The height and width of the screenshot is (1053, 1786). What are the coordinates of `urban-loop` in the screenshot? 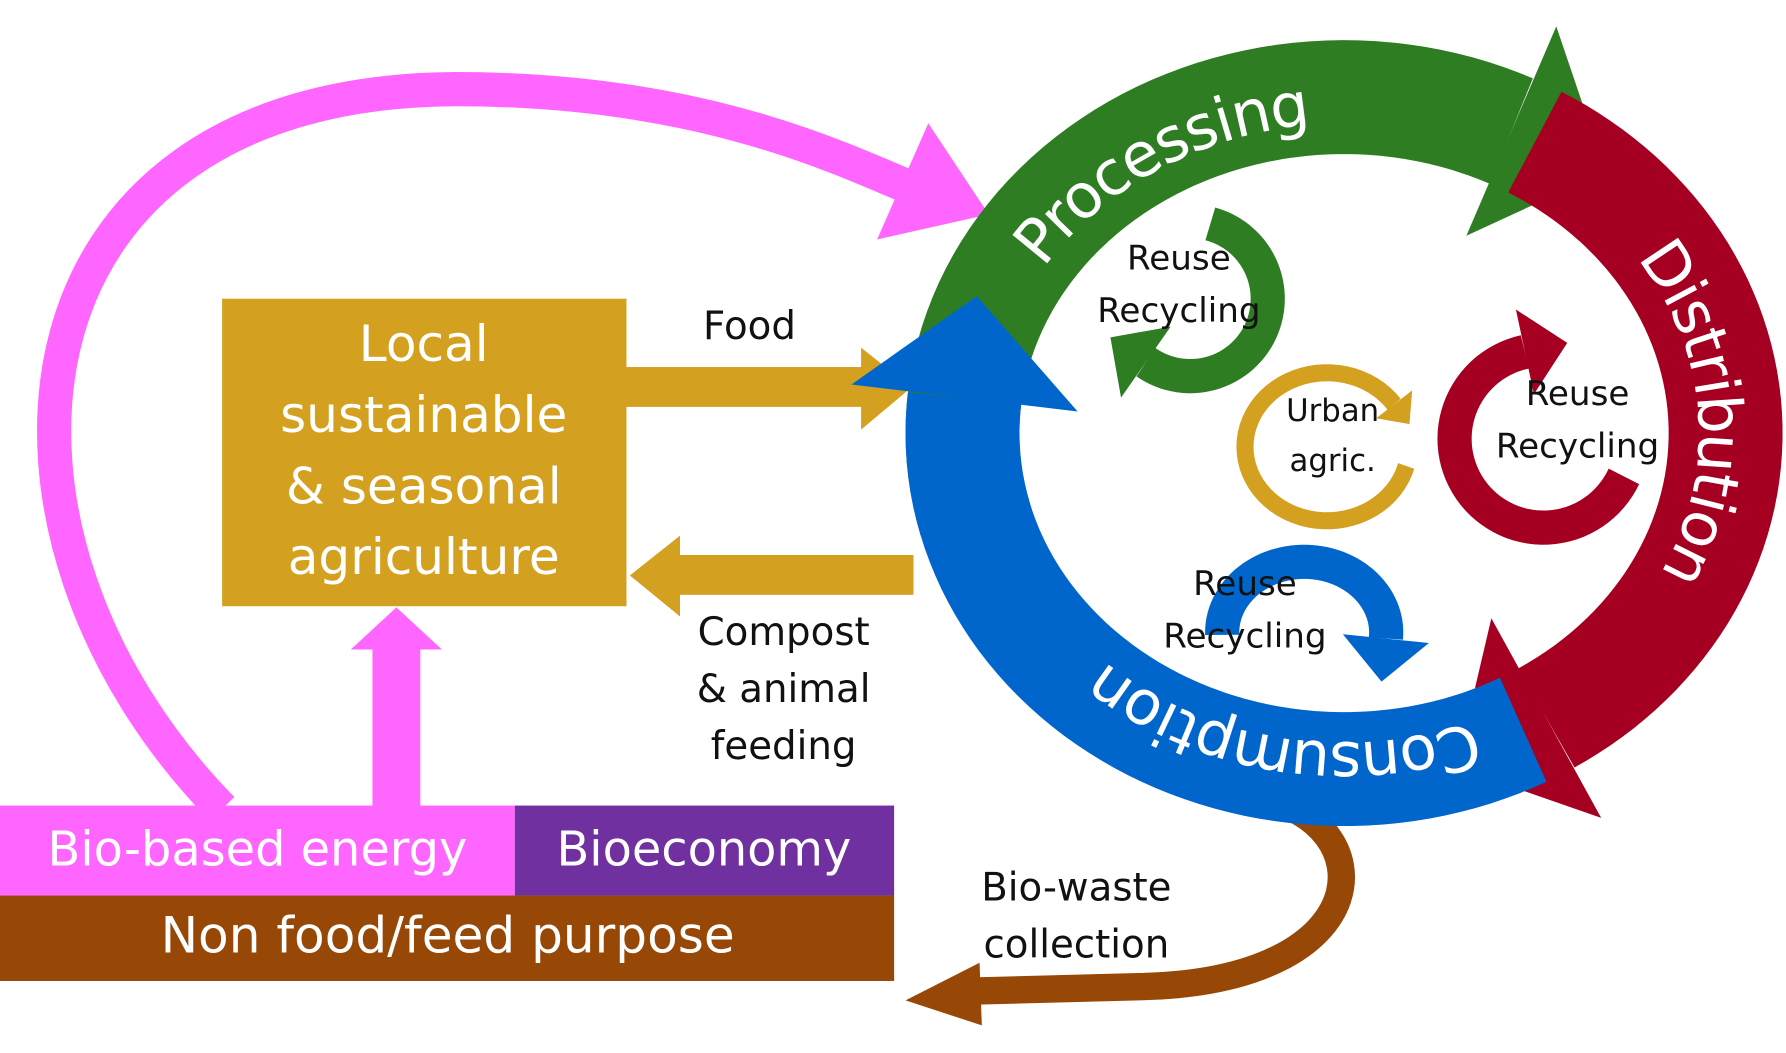 It's located at (1325, 447).